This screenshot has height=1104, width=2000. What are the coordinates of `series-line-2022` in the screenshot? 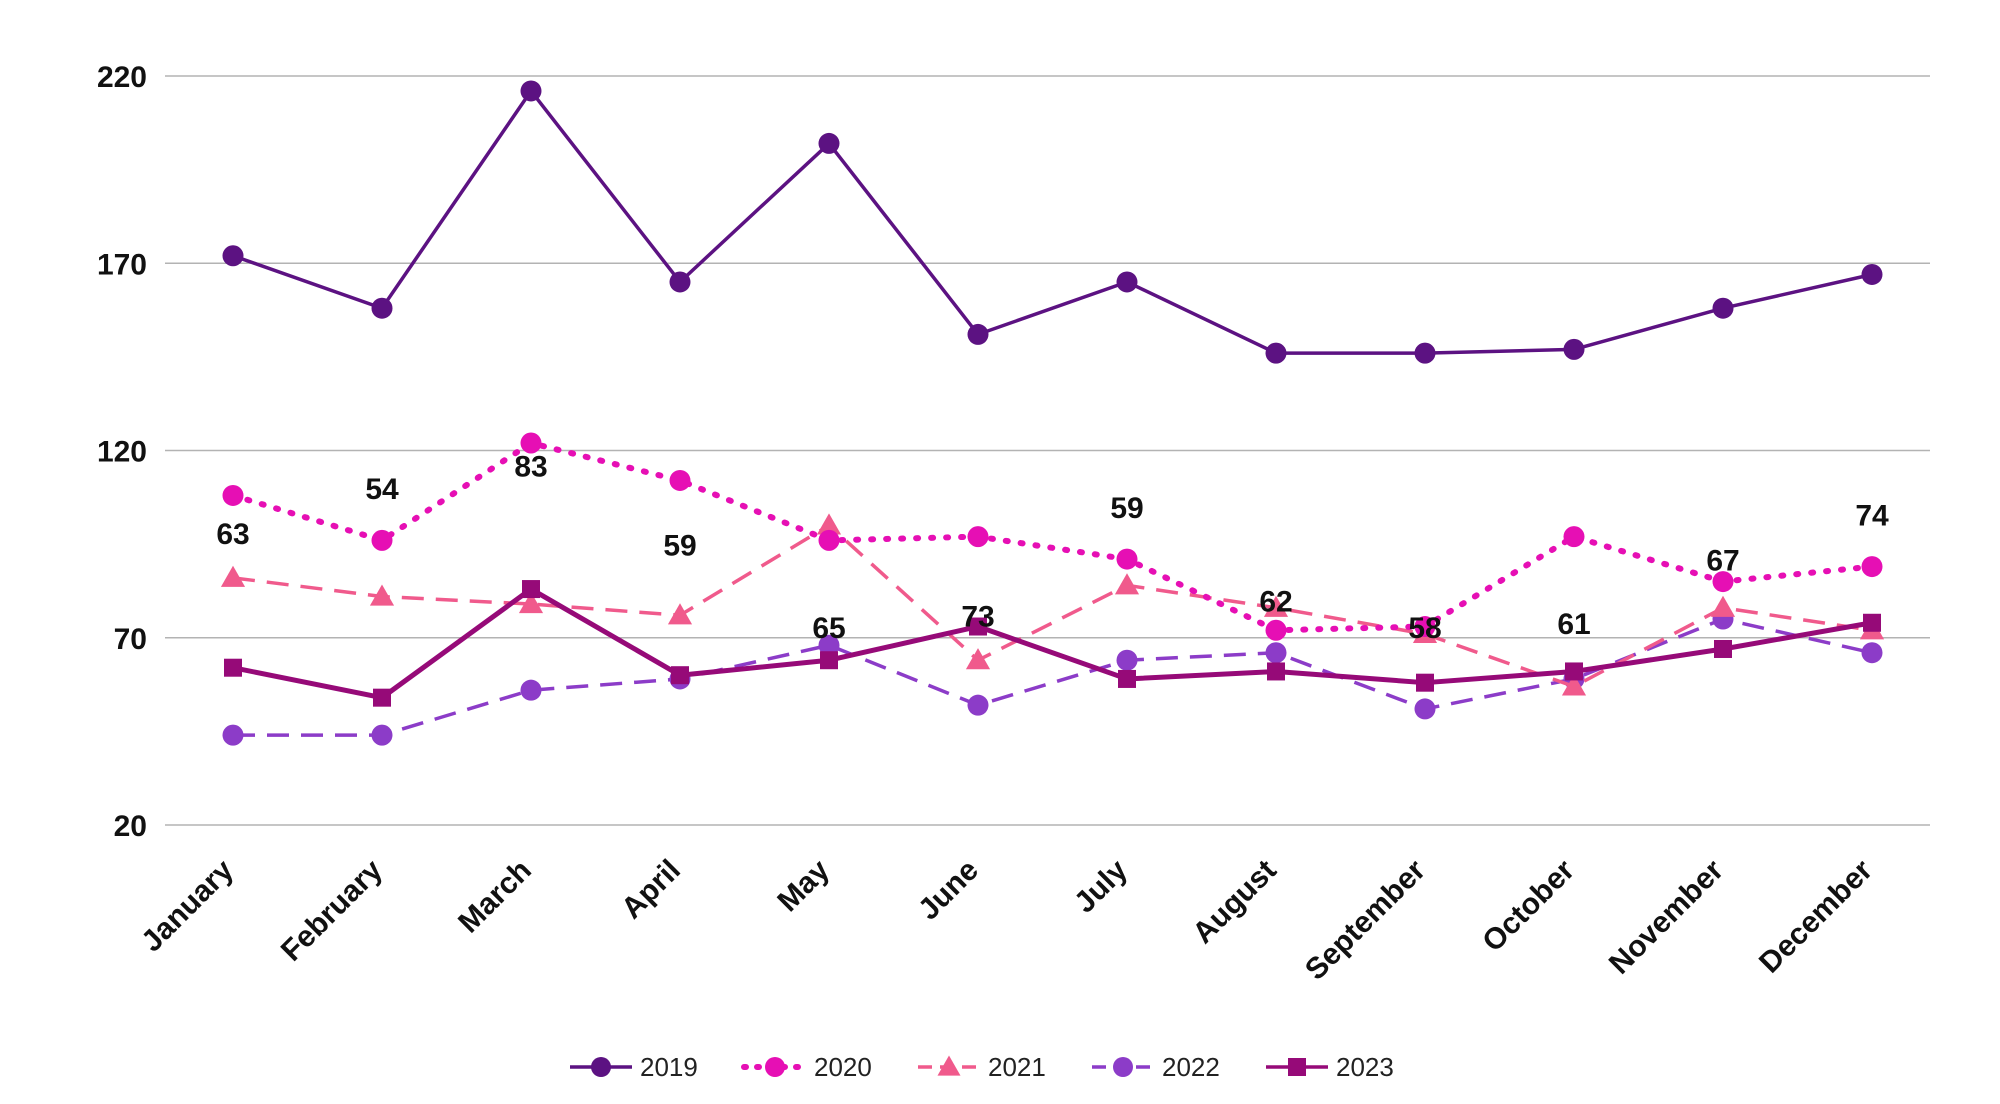 It's located at (1053, 677).